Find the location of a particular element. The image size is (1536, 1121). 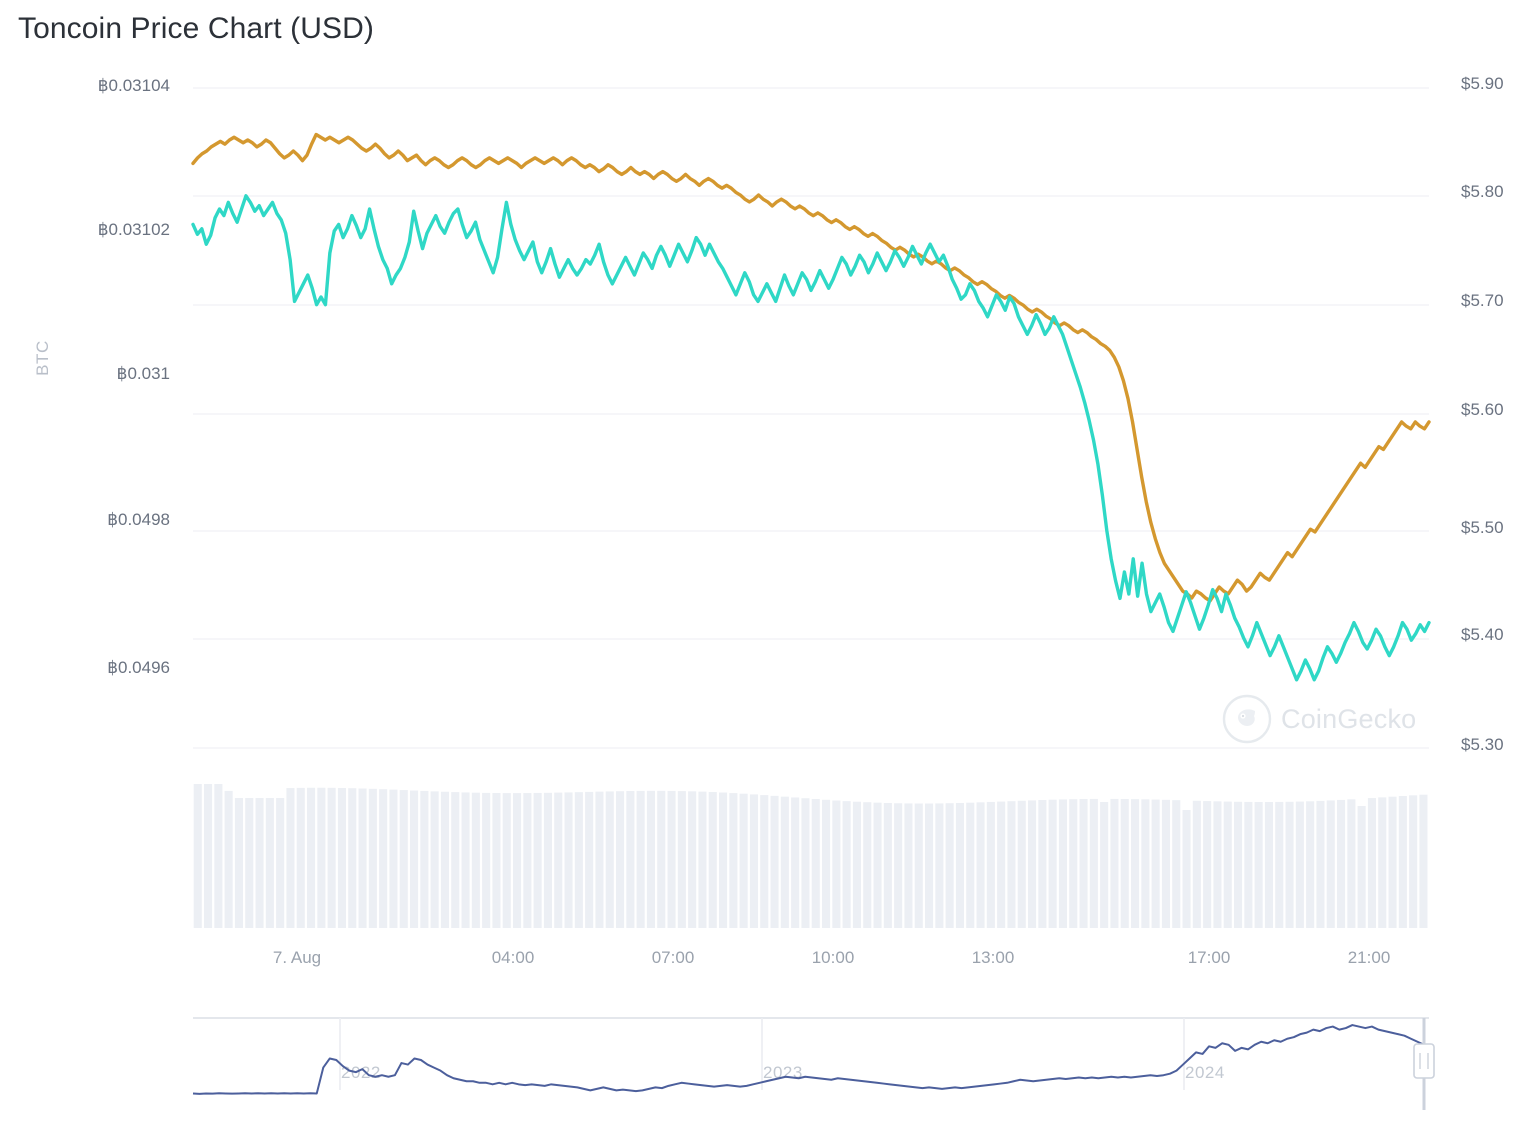

y-left-tick-2: ฿0.031 is located at coordinates (143, 373).